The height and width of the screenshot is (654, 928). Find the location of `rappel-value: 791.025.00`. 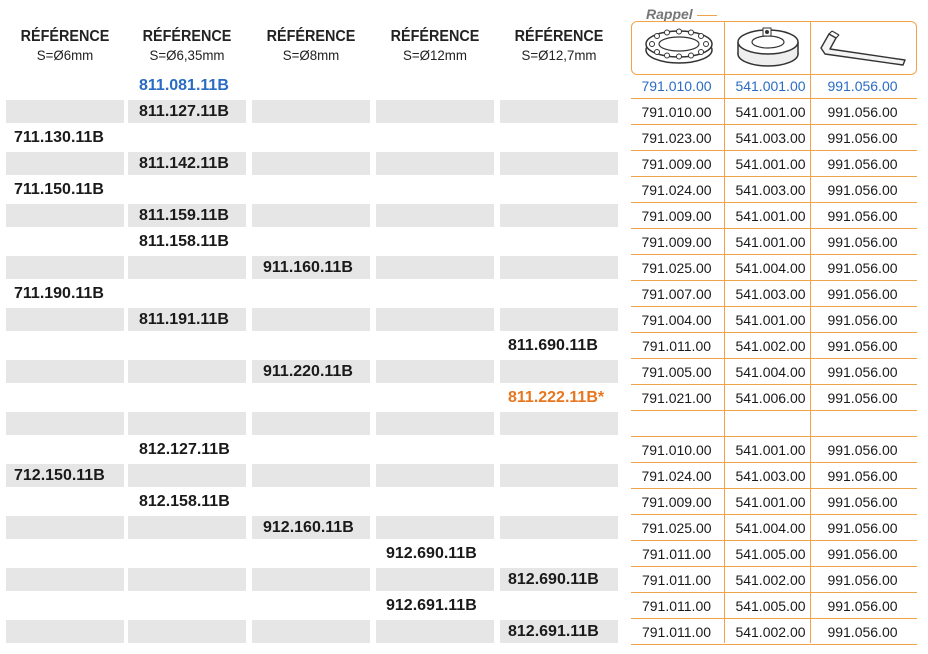

rappel-value: 791.025.00 is located at coordinates (676, 528).